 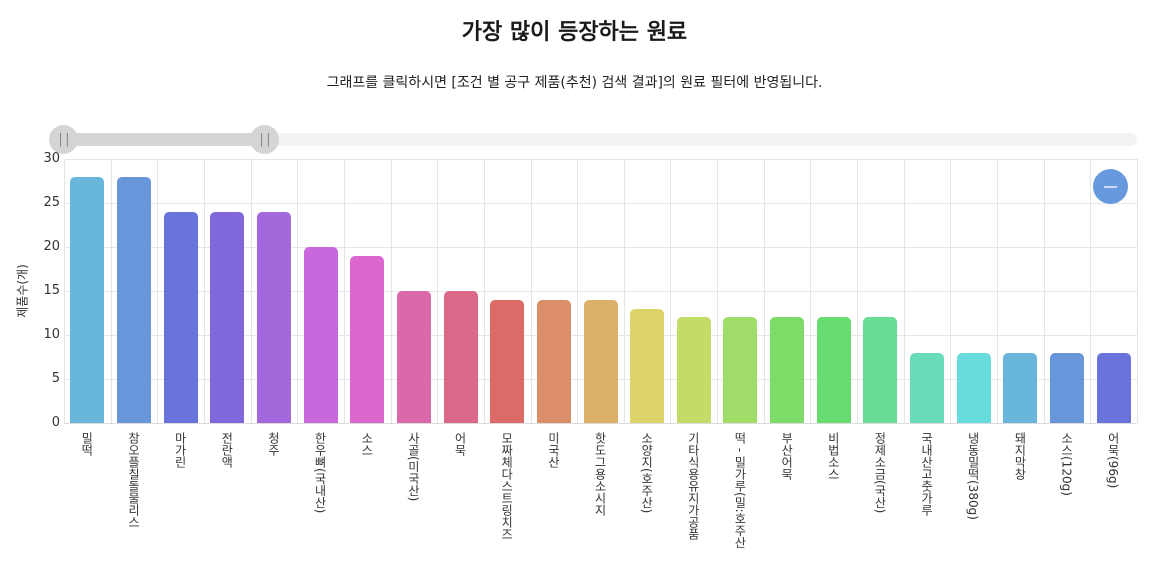 I want to click on x-tick-label-wrap: 부산어묵, so click(x=787, y=507).